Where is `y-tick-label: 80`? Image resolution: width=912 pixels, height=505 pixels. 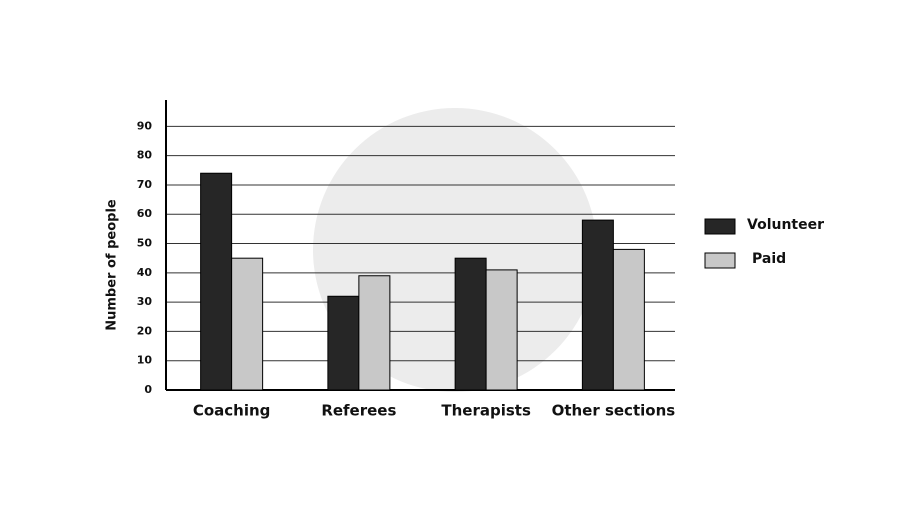 y-tick-label: 80 is located at coordinates (145, 155).